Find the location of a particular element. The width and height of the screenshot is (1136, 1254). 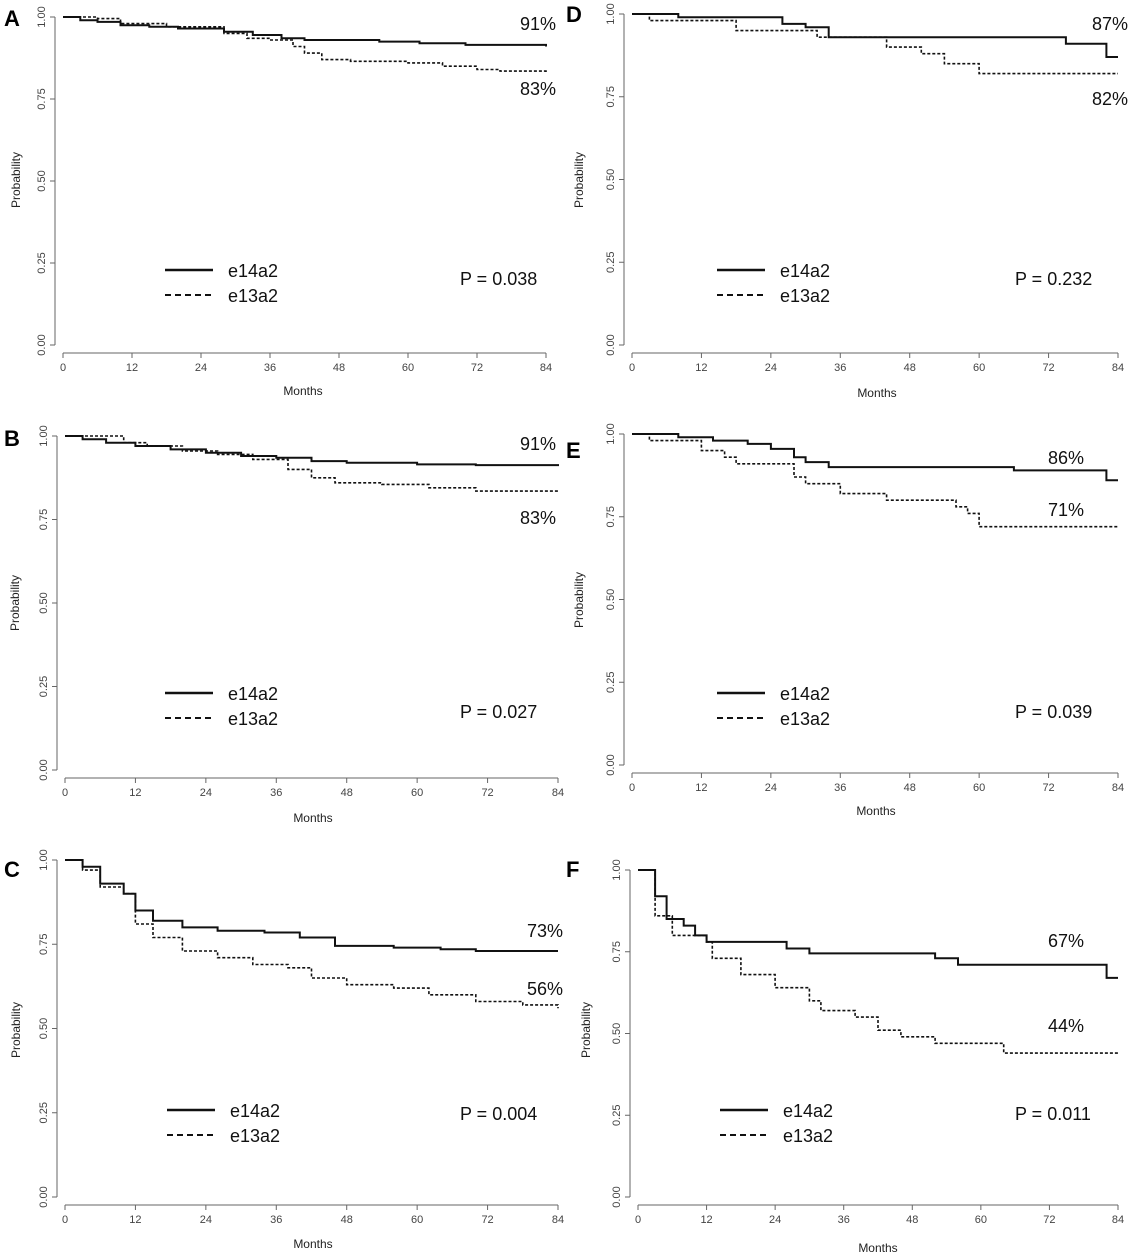

survival-percent-label: 87% is located at coordinates (1110, 24).